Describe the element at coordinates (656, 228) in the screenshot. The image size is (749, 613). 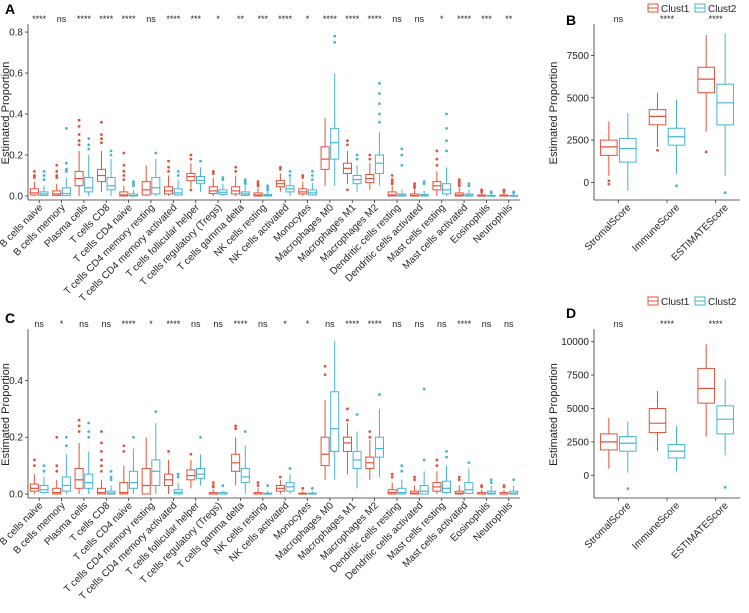
I see `x-tick-label: ImmuneScore` at that location.